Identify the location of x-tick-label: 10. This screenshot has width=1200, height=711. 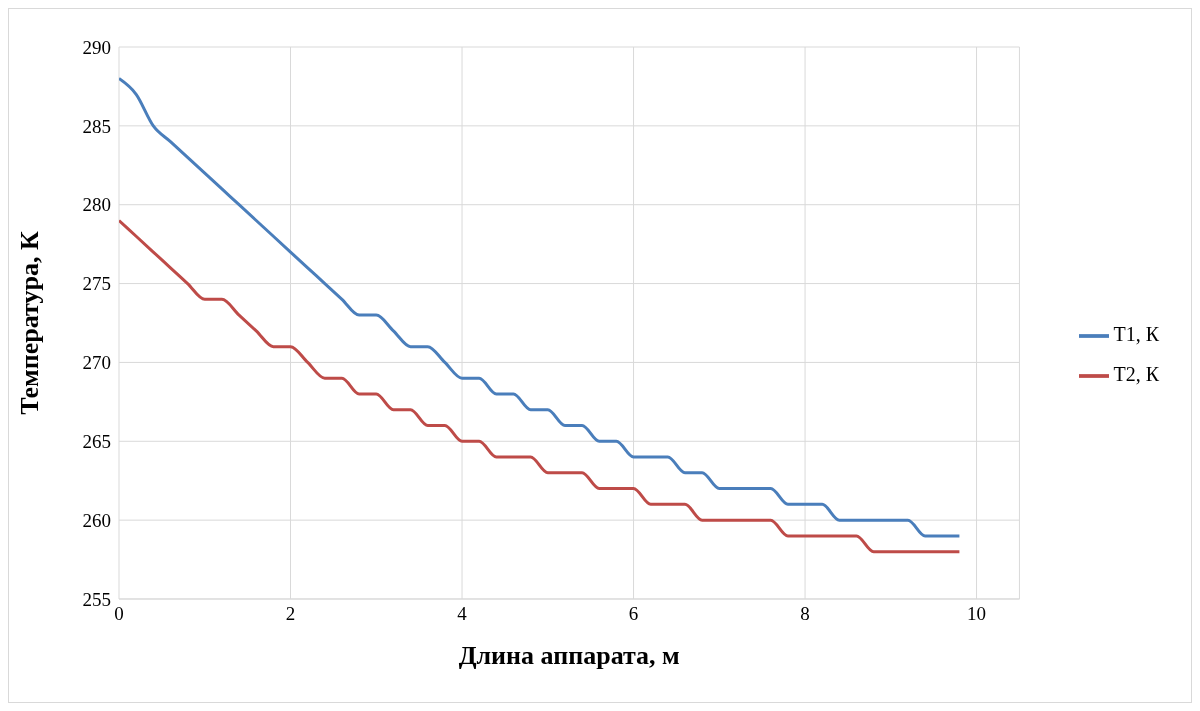
(977, 614).